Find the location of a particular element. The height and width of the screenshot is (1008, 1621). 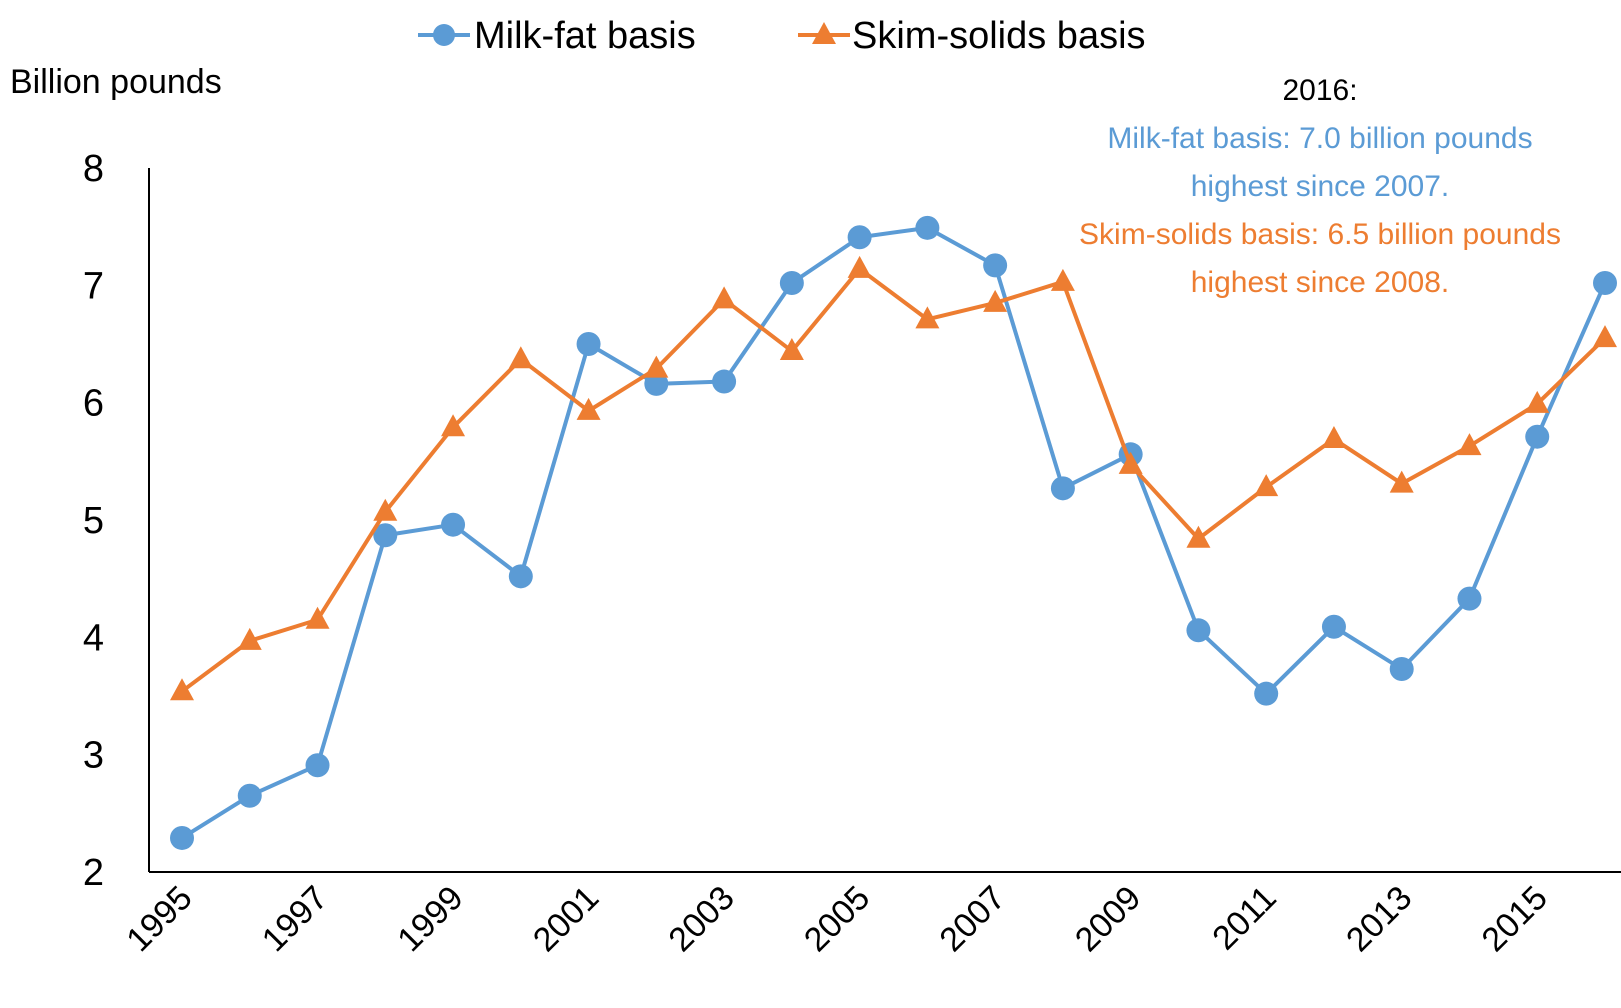

annotation-line-4: highest since 2008. is located at coordinates (1320, 282).